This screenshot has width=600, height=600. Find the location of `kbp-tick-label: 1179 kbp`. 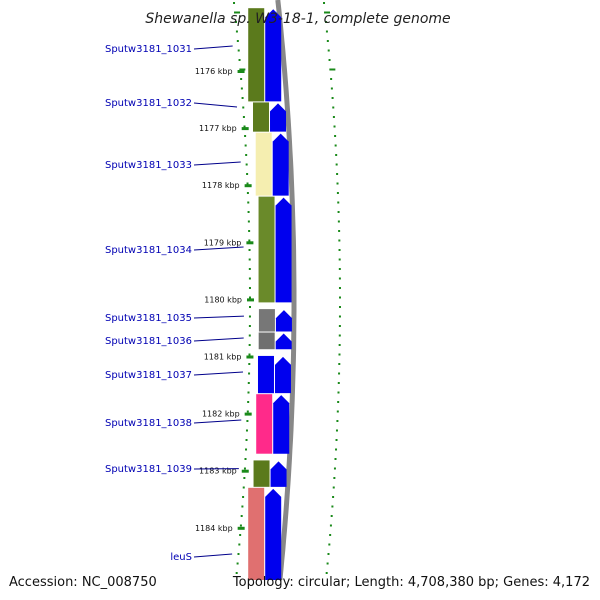

kbp-tick-label: 1179 kbp is located at coordinates (223, 242).